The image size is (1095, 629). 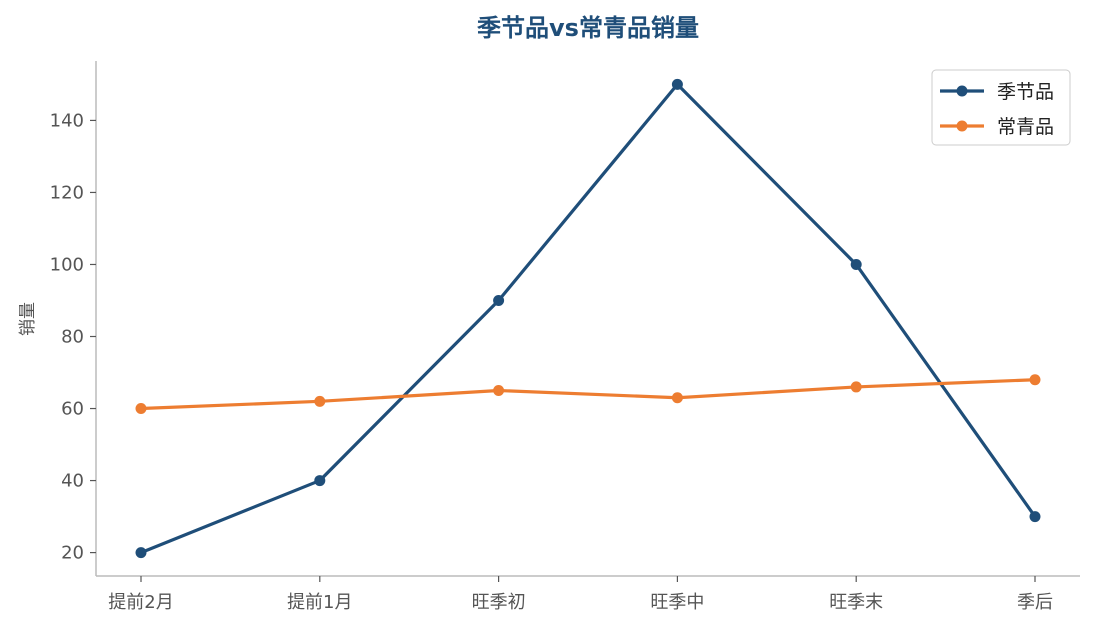 What do you see at coordinates (67, 120) in the screenshot?
I see `y-tick-label: 140` at bounding box center [67, 120].